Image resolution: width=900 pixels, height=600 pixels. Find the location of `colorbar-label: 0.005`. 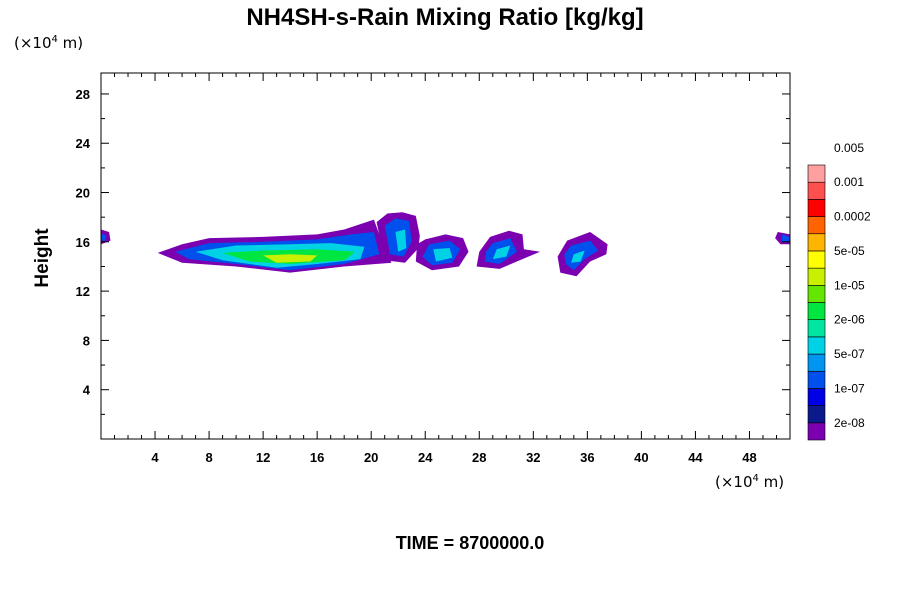

colorbar-label: 0.005 is located at coordinates (849, 148).